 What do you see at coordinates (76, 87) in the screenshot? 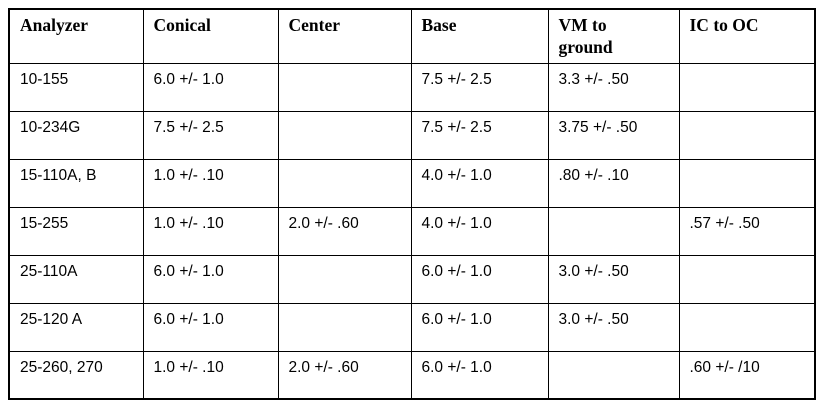
I see `cell-analyzer: 10-155` at bounding box center [76, 87].